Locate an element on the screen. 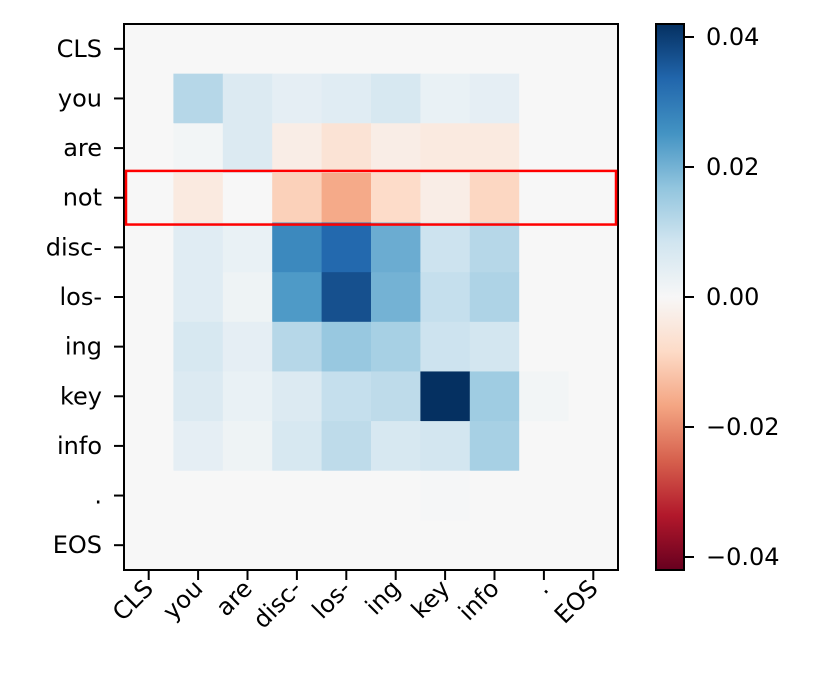  y-axis: CLS you are not disc-los-ing key info. EOS is located at coordinates (85, 297).